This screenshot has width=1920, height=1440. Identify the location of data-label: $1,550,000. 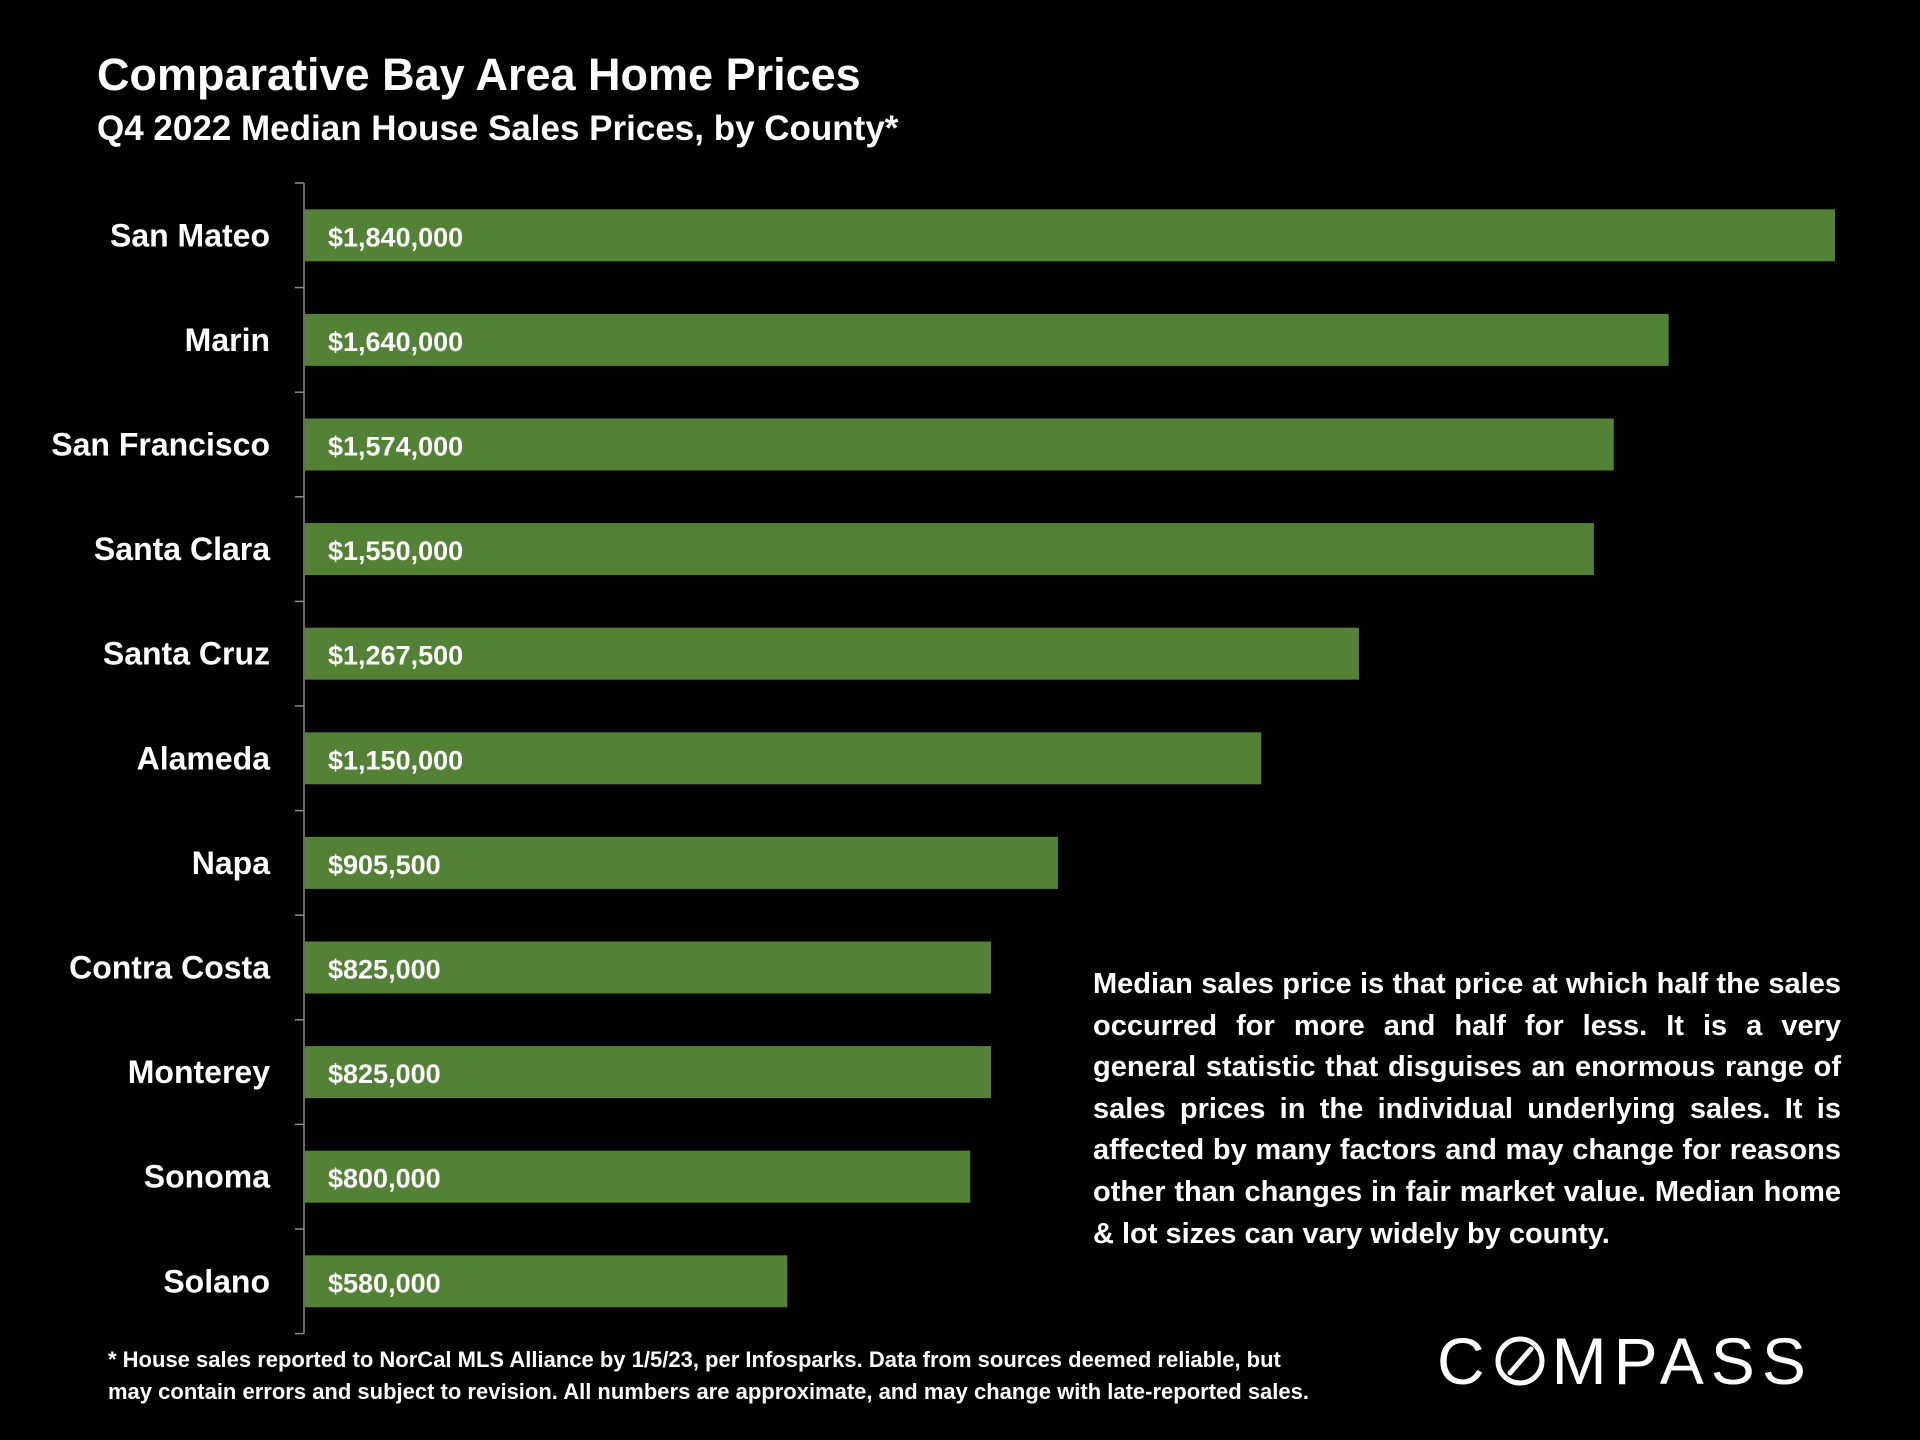
(395, 551).